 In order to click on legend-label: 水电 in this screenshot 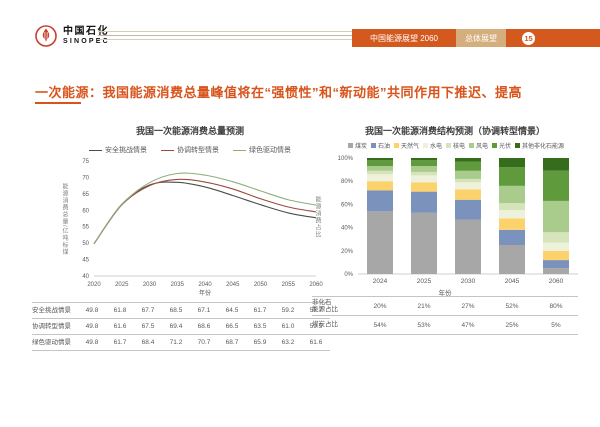, I will do `click(435, 147)`.